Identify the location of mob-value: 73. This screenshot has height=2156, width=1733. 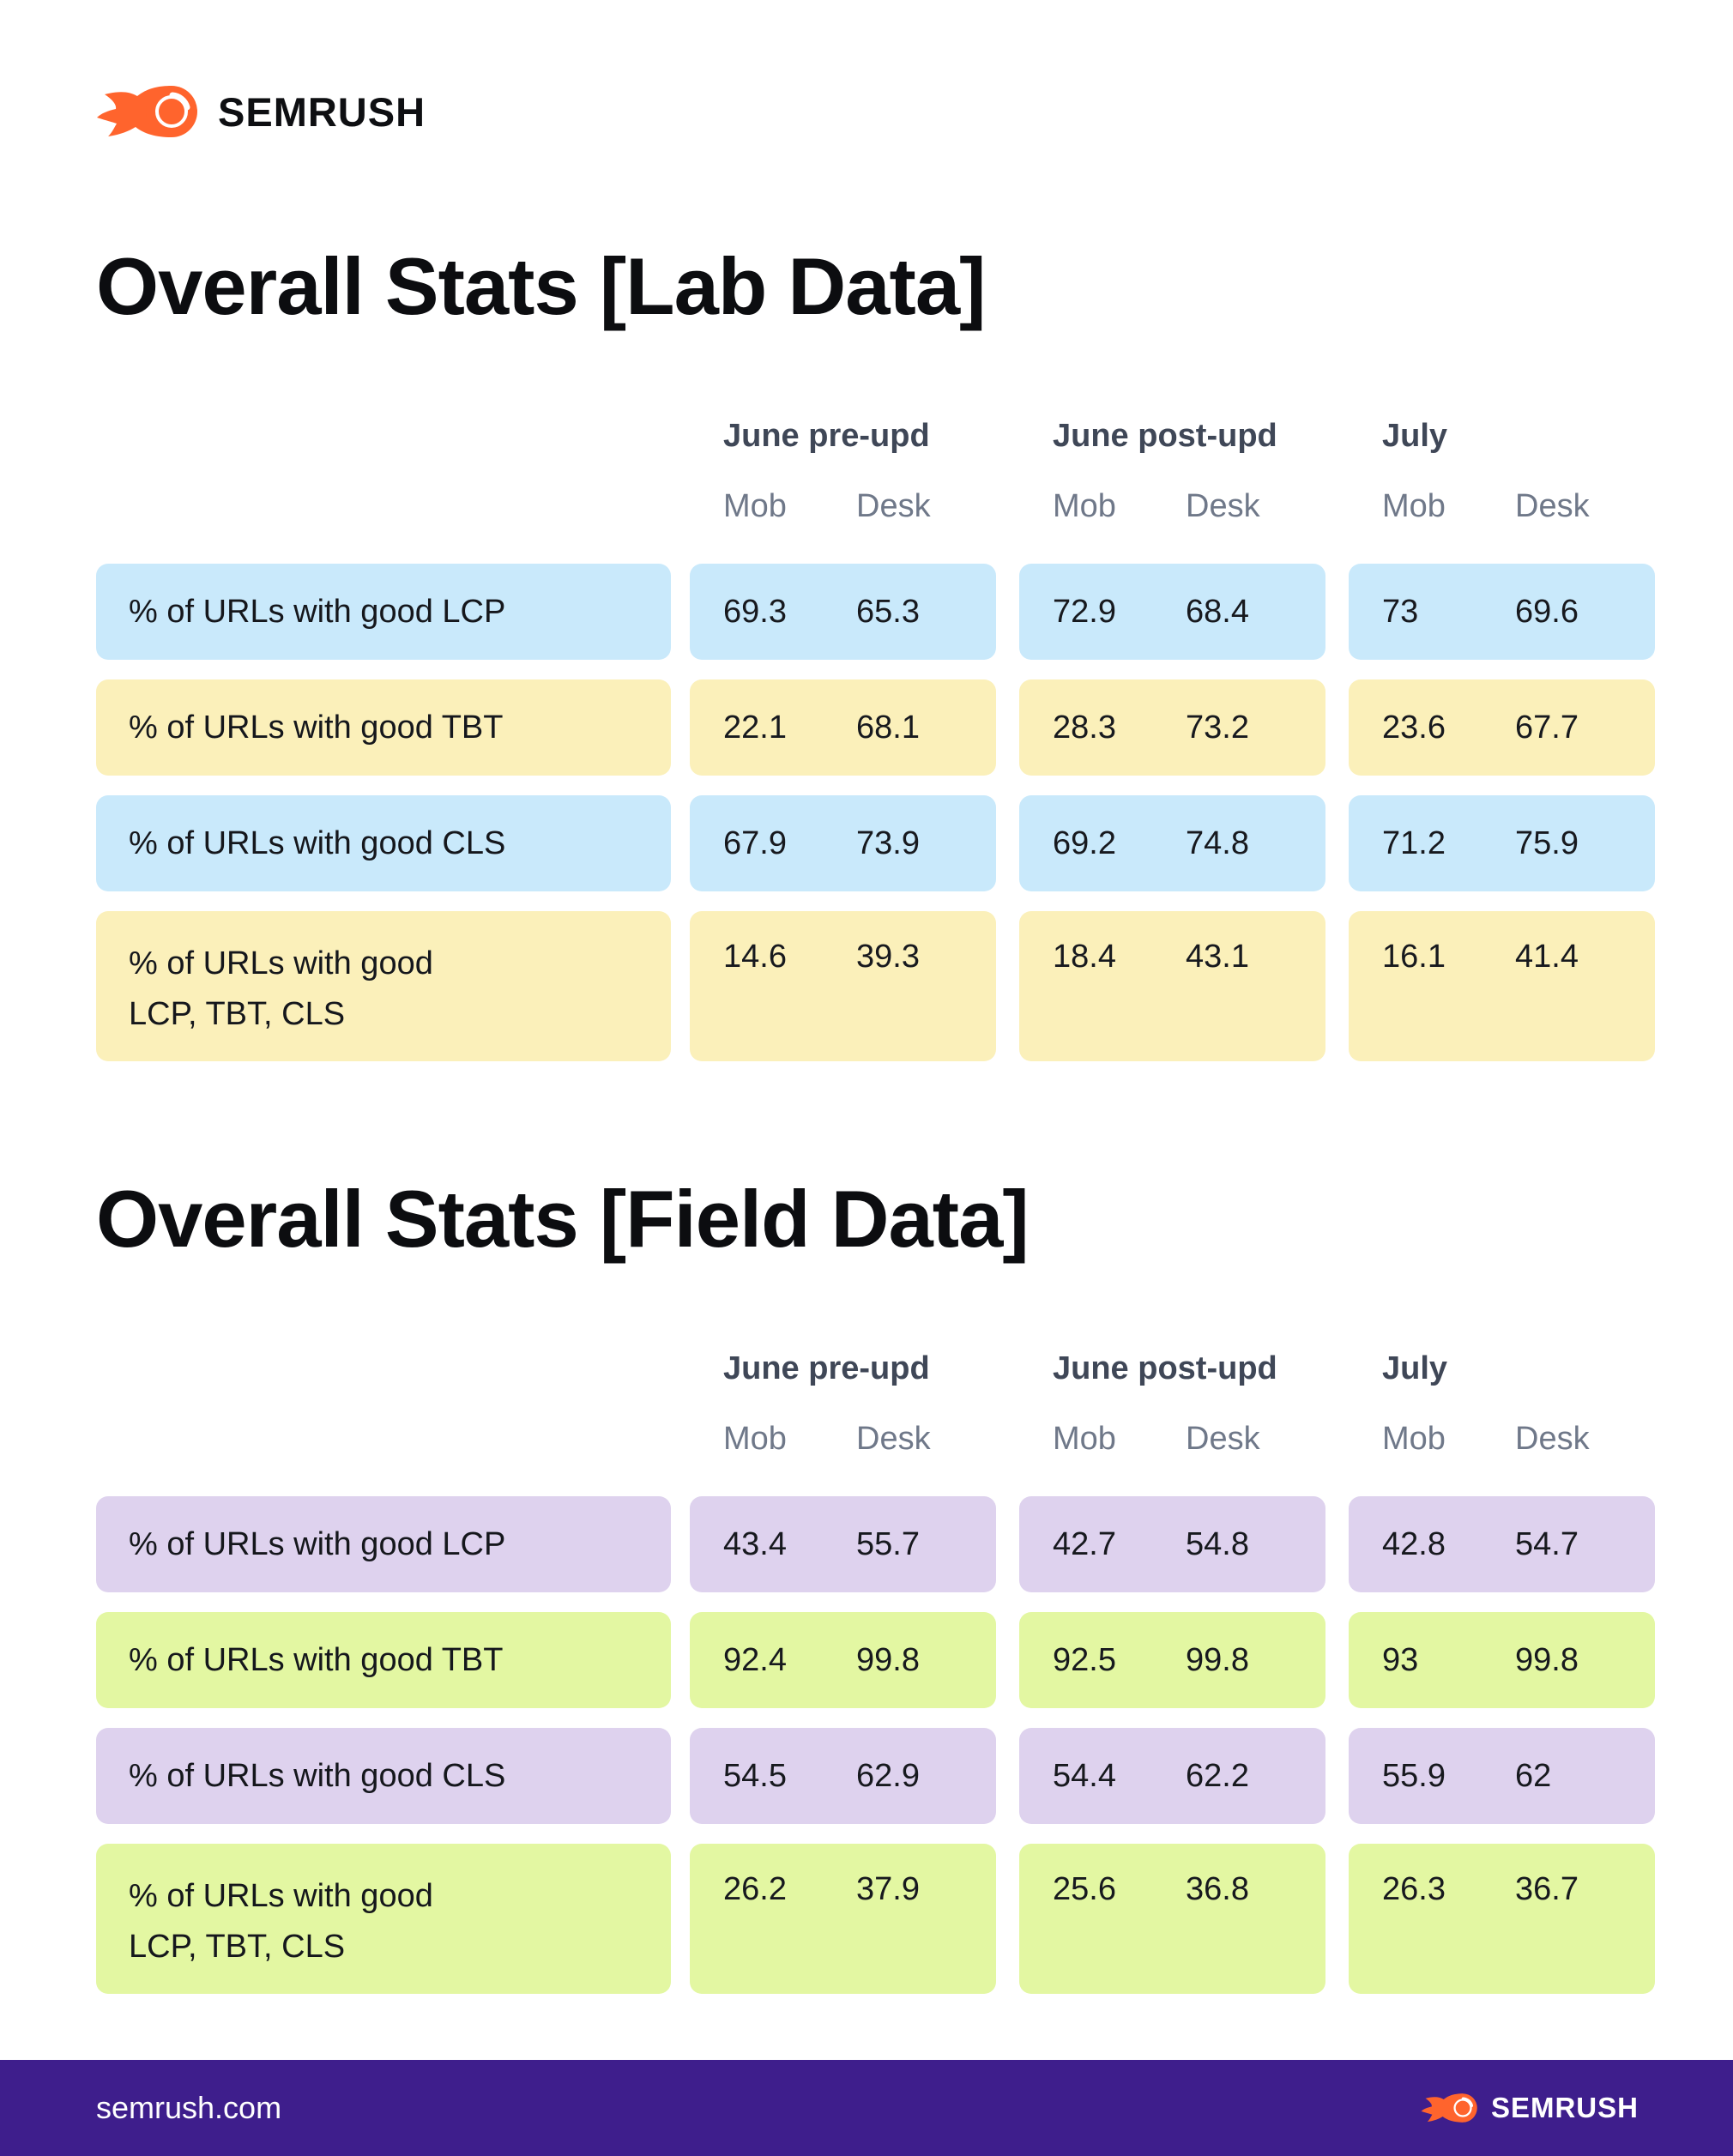
(1400, 611).